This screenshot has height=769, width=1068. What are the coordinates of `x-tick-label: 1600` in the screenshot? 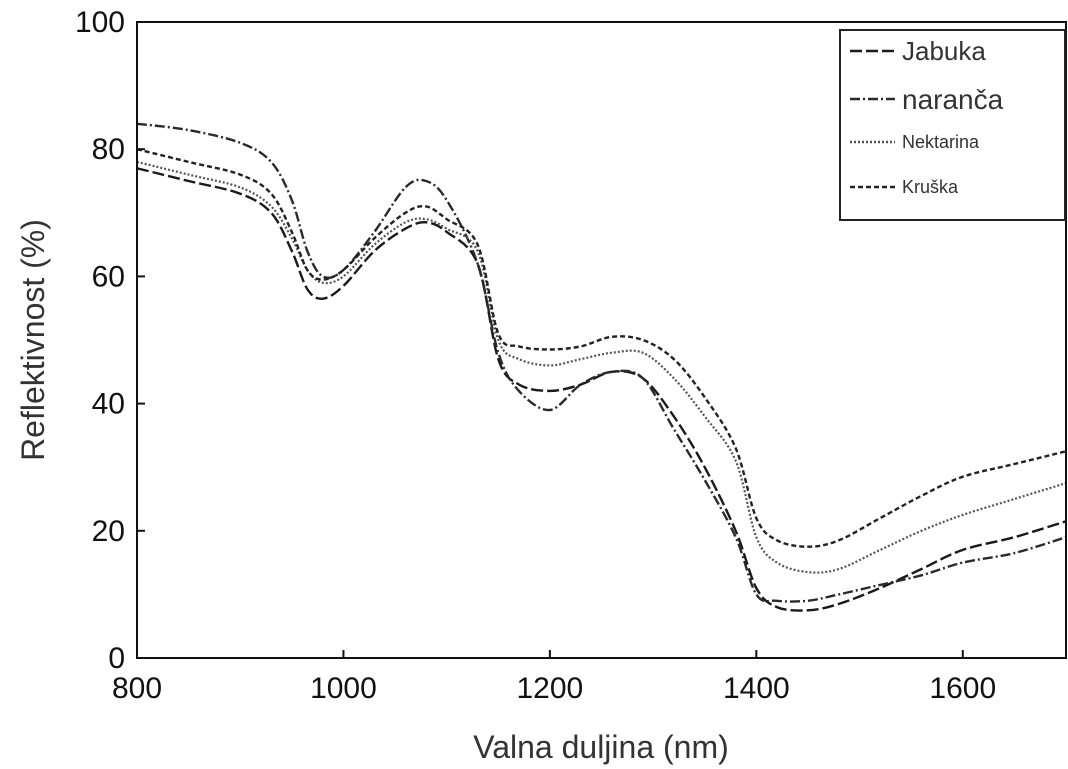 It's located at (962, 688).